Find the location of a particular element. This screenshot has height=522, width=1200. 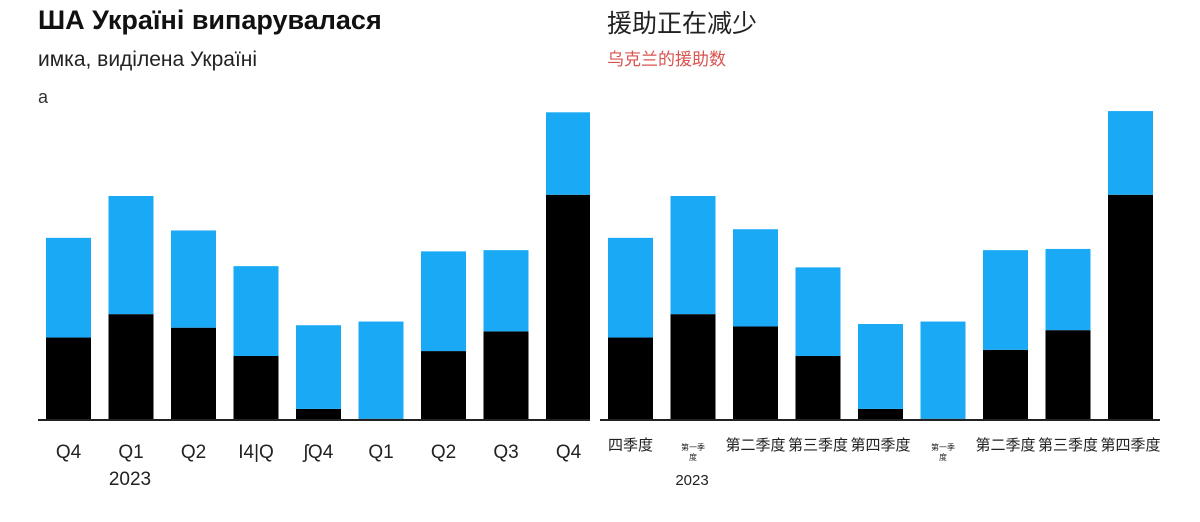

x-tick-label-5: Q1 is located at coordinates (380, 452).